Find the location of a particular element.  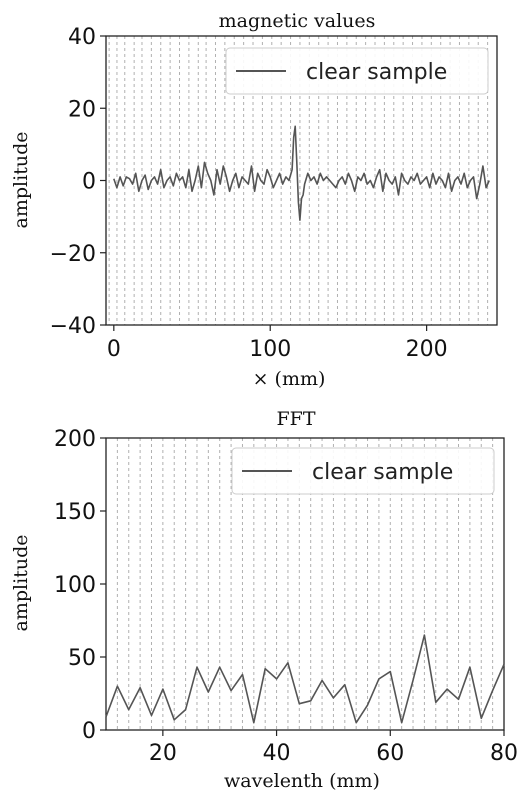

x-tick-label: 0 is located at coordinates (114, 349).